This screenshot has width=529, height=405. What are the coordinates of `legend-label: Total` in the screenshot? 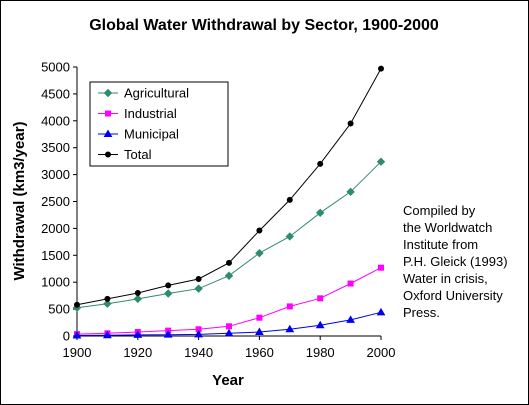 It's located at (138, 154).